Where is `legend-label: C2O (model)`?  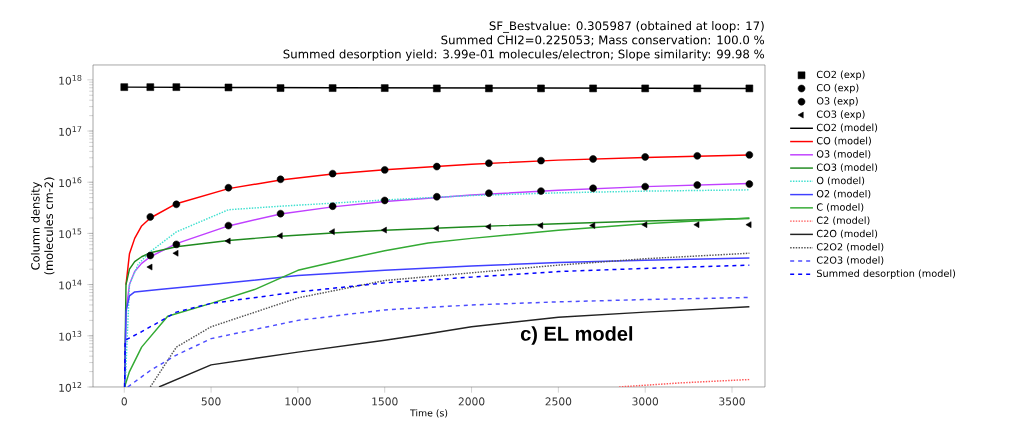 legend-label: C2O (model) is located at coordinates (847, 234).